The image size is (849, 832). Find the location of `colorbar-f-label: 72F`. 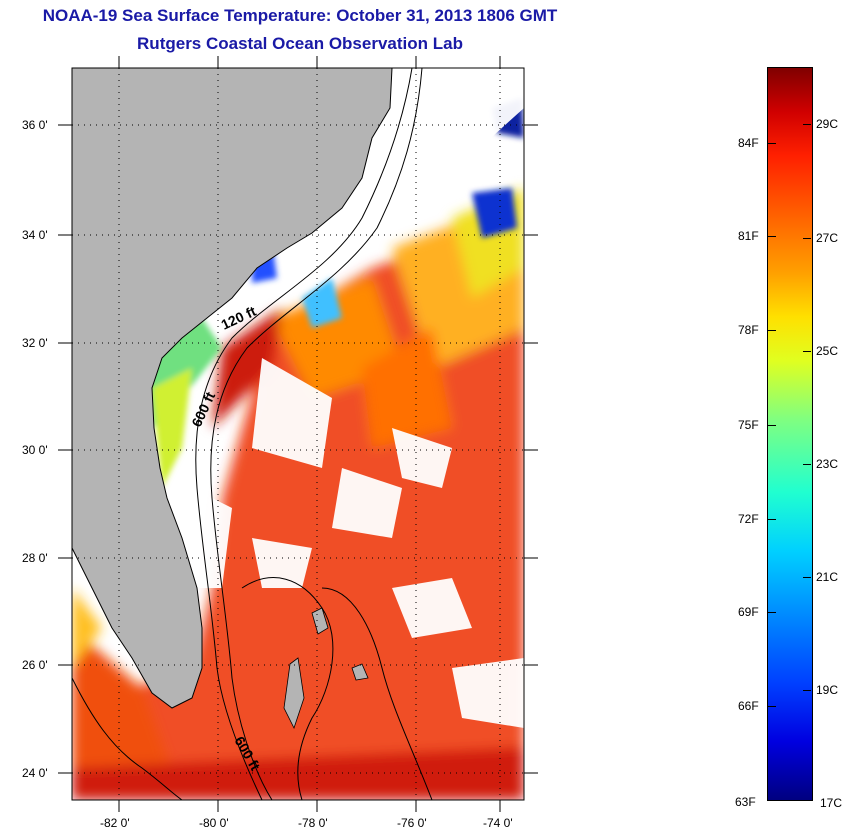

colorbar-f-label: 72F is located at coordinates (748, 519).